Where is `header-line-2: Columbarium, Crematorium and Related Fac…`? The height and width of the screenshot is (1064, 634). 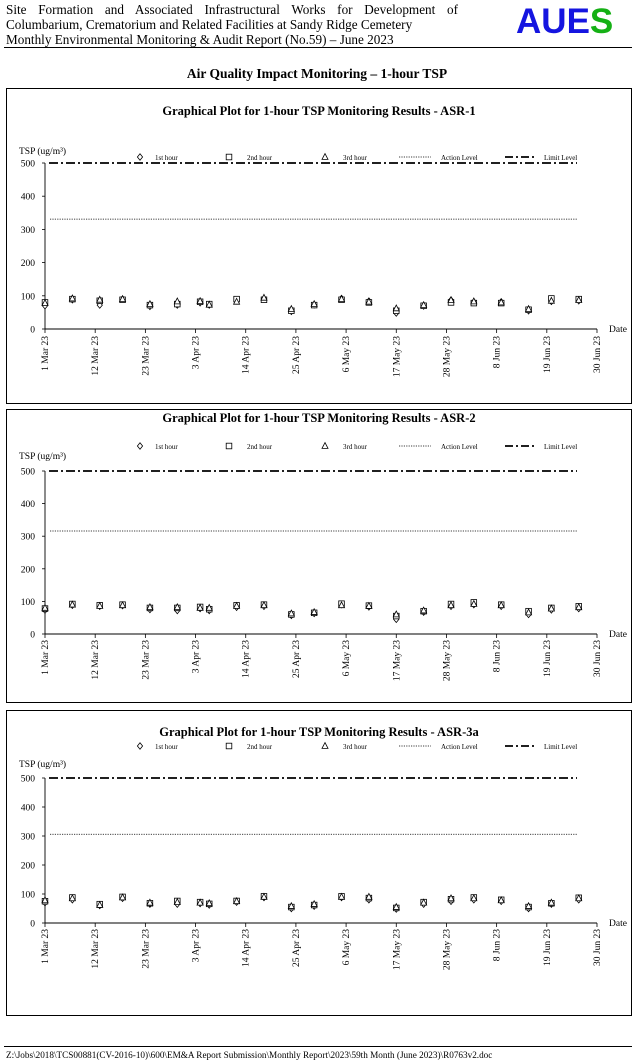
header-line-2: Columbarium, Crematorium and Related Fac… is located at coordinates (209, 24).